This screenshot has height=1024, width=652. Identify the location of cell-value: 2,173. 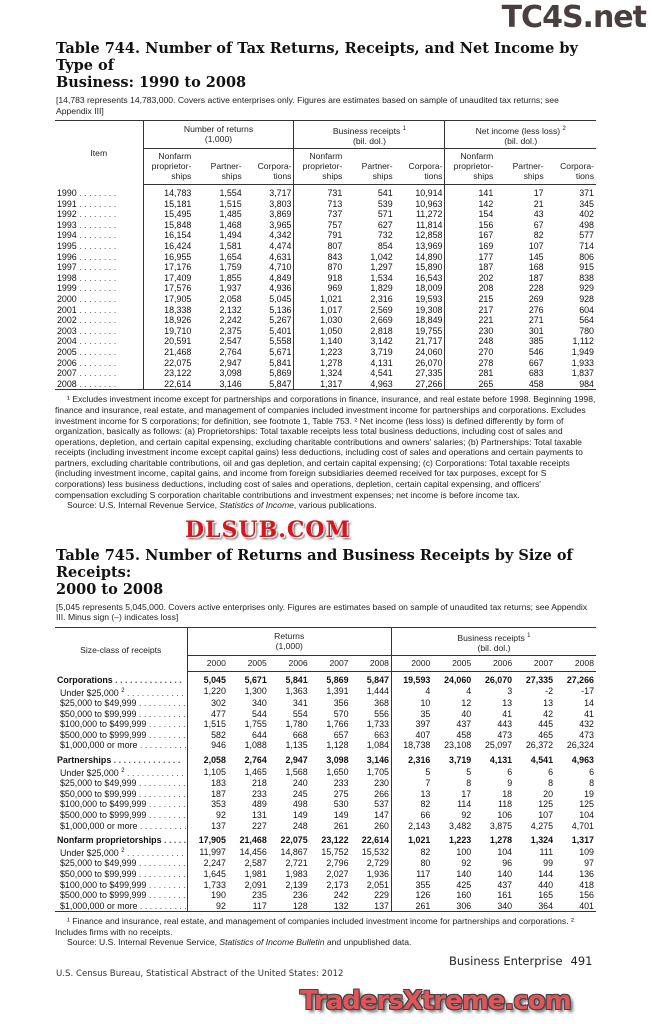
(337, 884).